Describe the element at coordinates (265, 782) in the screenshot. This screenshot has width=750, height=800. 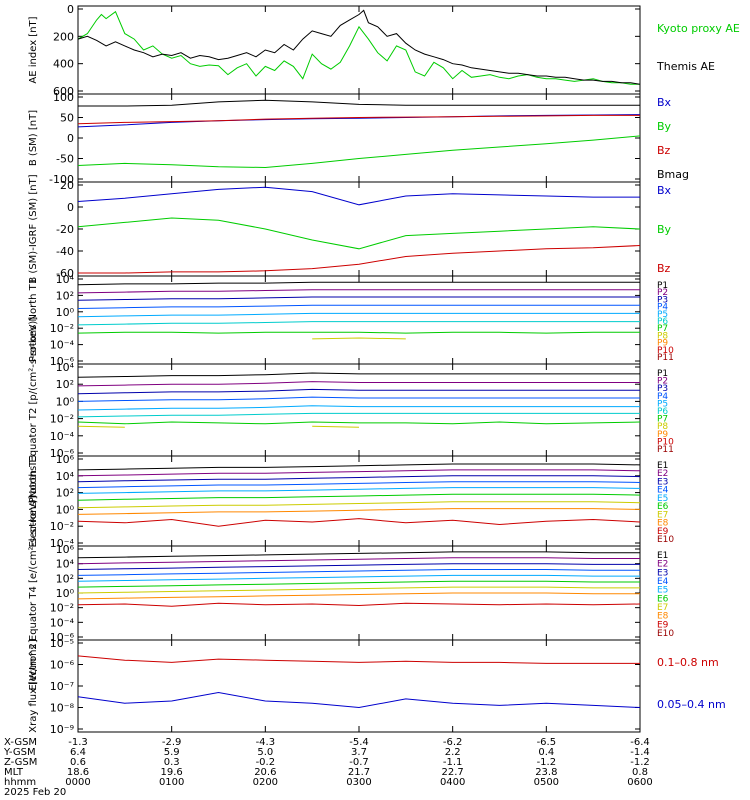
I see `axis-value: 0200` at that location.